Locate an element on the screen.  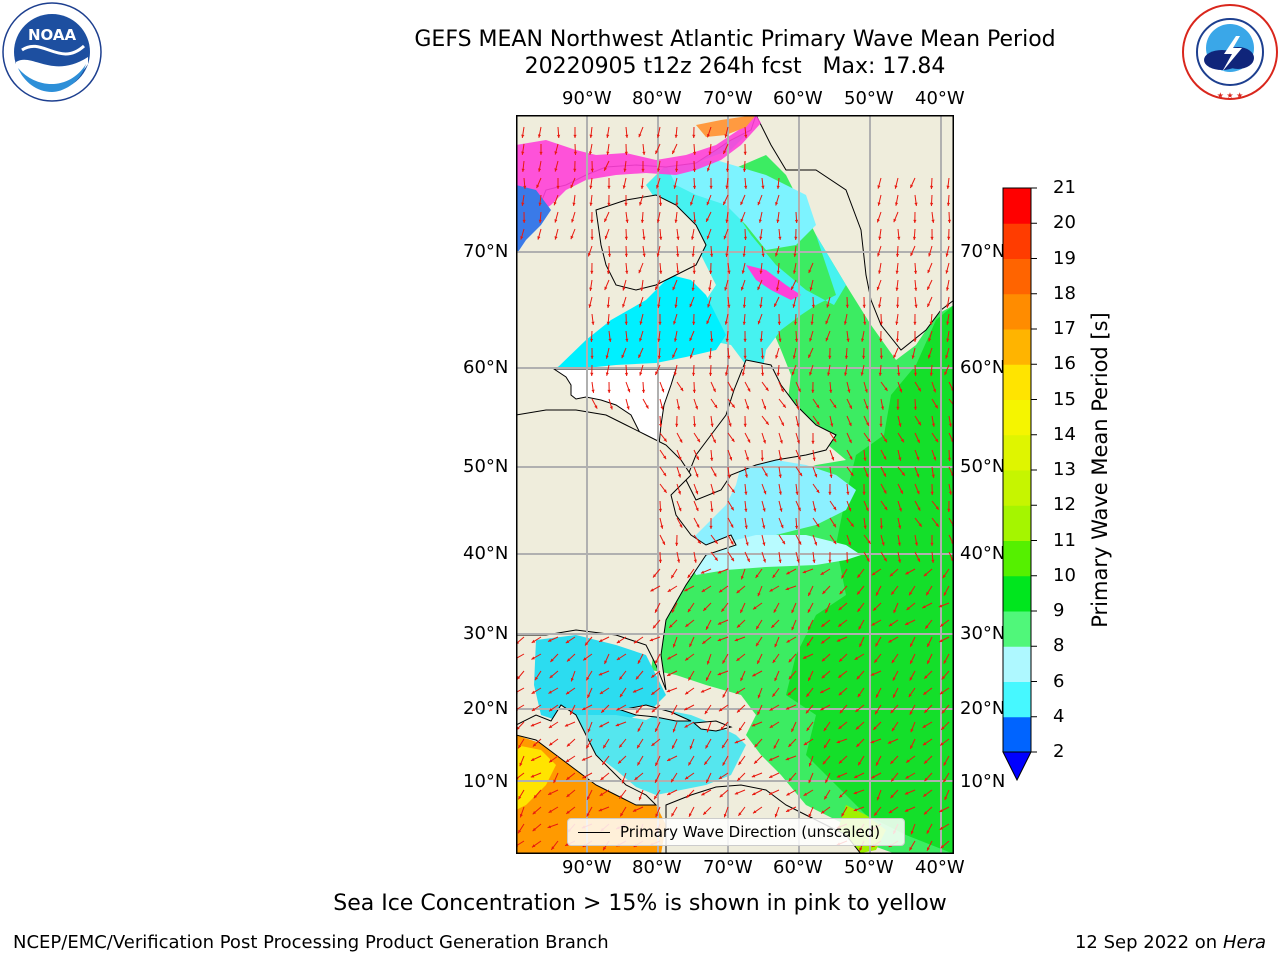
colorbar is located at coordinates (1030, 485).